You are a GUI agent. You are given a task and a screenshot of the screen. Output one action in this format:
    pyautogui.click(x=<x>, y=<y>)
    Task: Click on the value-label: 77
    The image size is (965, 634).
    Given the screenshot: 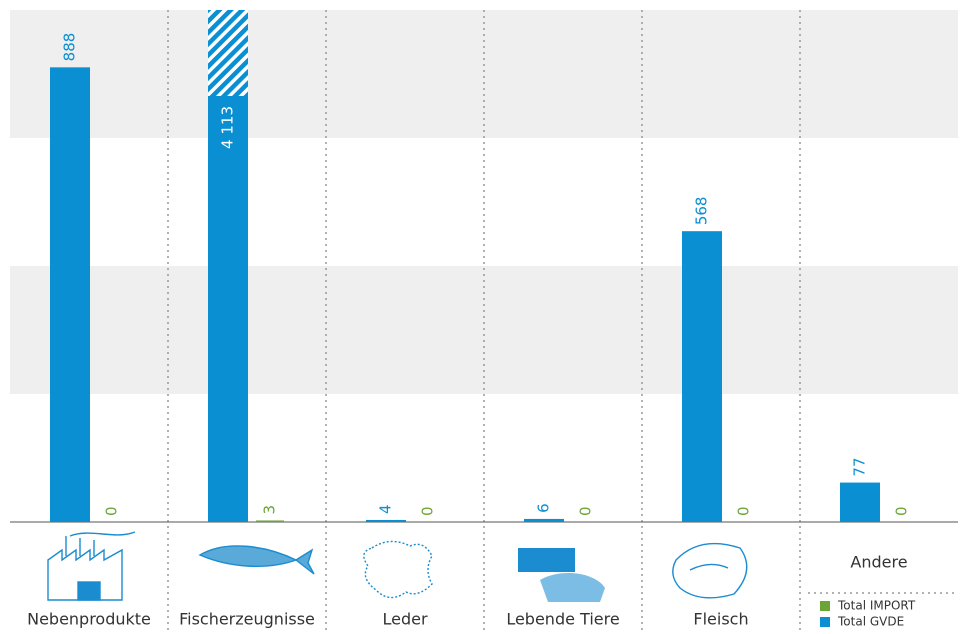 What is the action you would take?
    pyautogui.click(x=860, y=466)
    